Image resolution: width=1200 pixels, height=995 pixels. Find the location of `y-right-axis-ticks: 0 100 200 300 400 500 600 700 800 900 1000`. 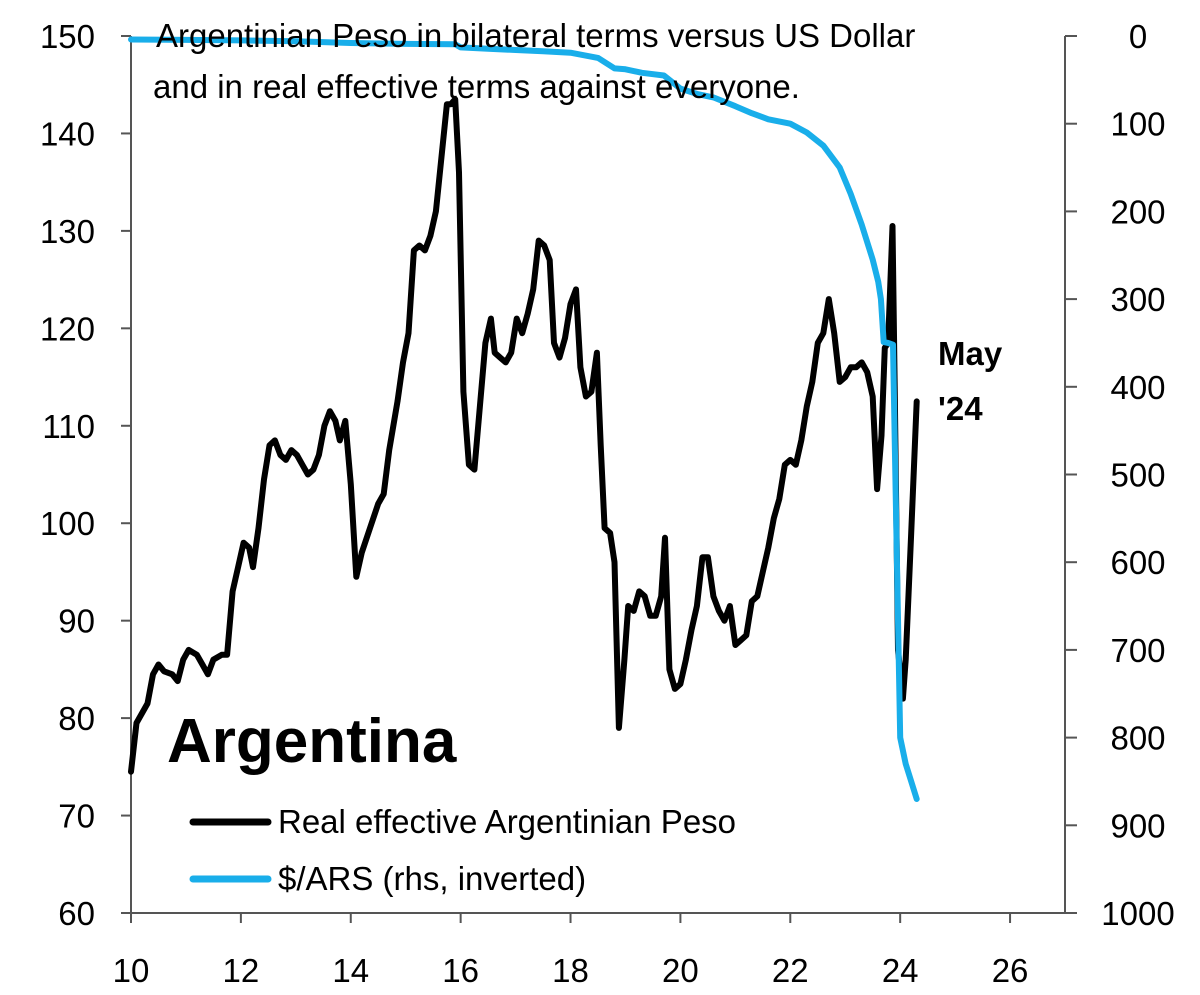

y-right-axis-ticks: 0 100 200 300 400 500 600 700 800 900 1000 is located at coordinates (1120, 475).